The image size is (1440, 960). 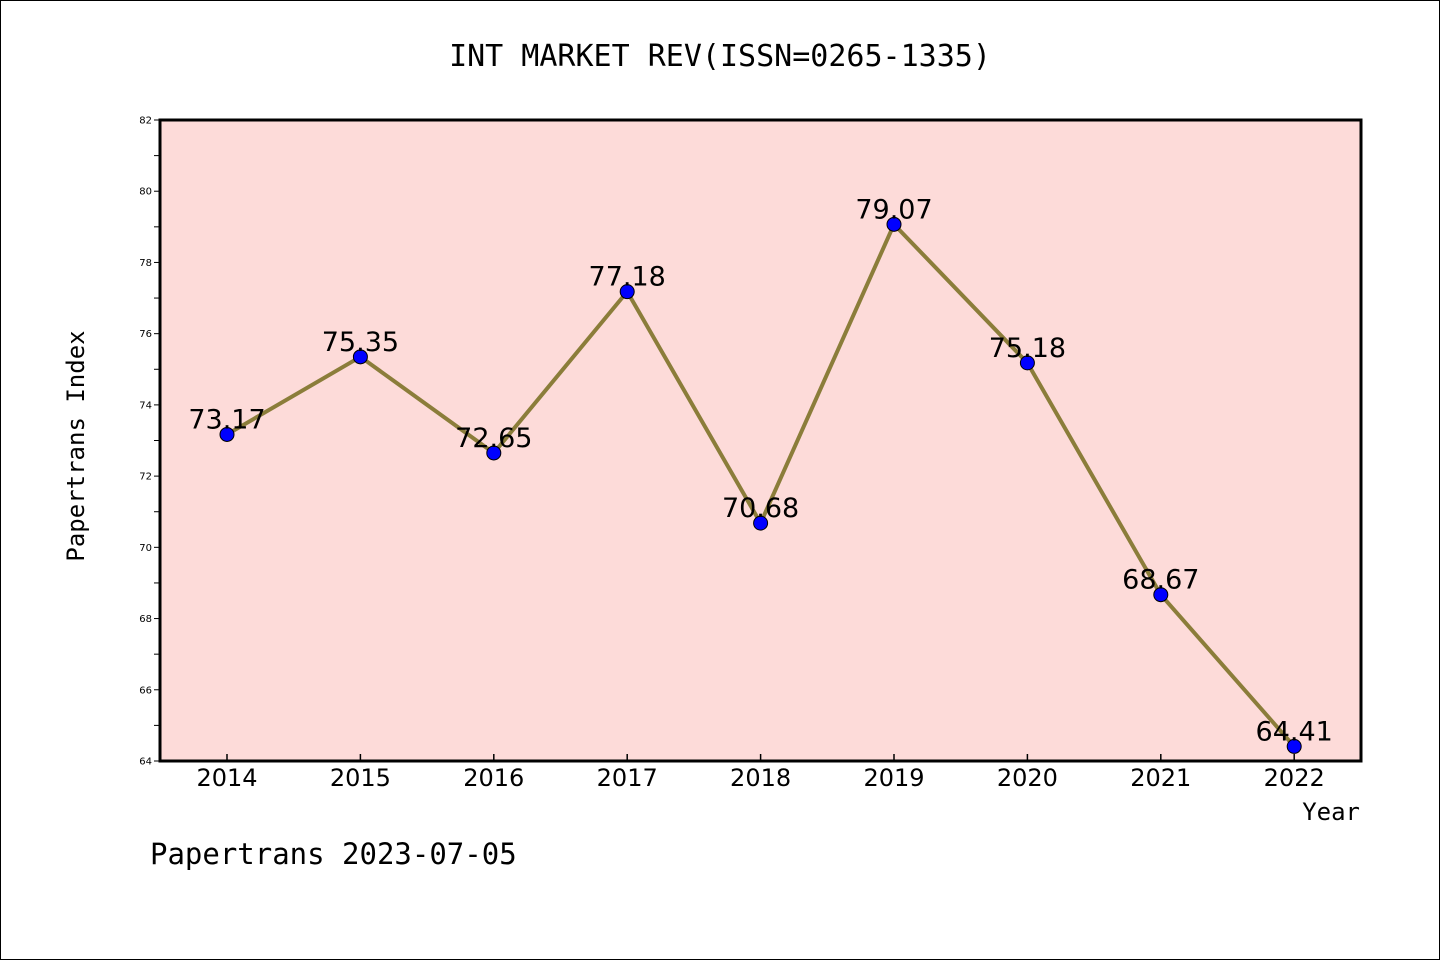 What do you see at coordinates (1027, 778) in the screenshot?
I see `x-tick-label: 2020` at bounding box center [1027, 778].